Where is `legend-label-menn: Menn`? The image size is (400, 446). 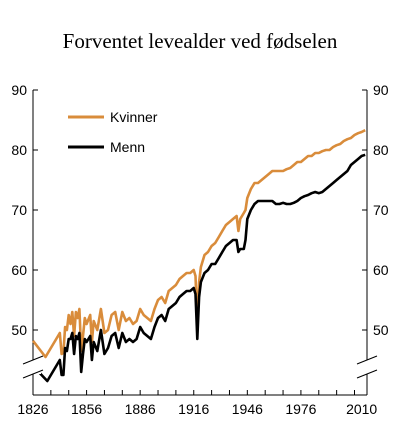
legend-label-menn: Menn is located at coordinates (127, 147).